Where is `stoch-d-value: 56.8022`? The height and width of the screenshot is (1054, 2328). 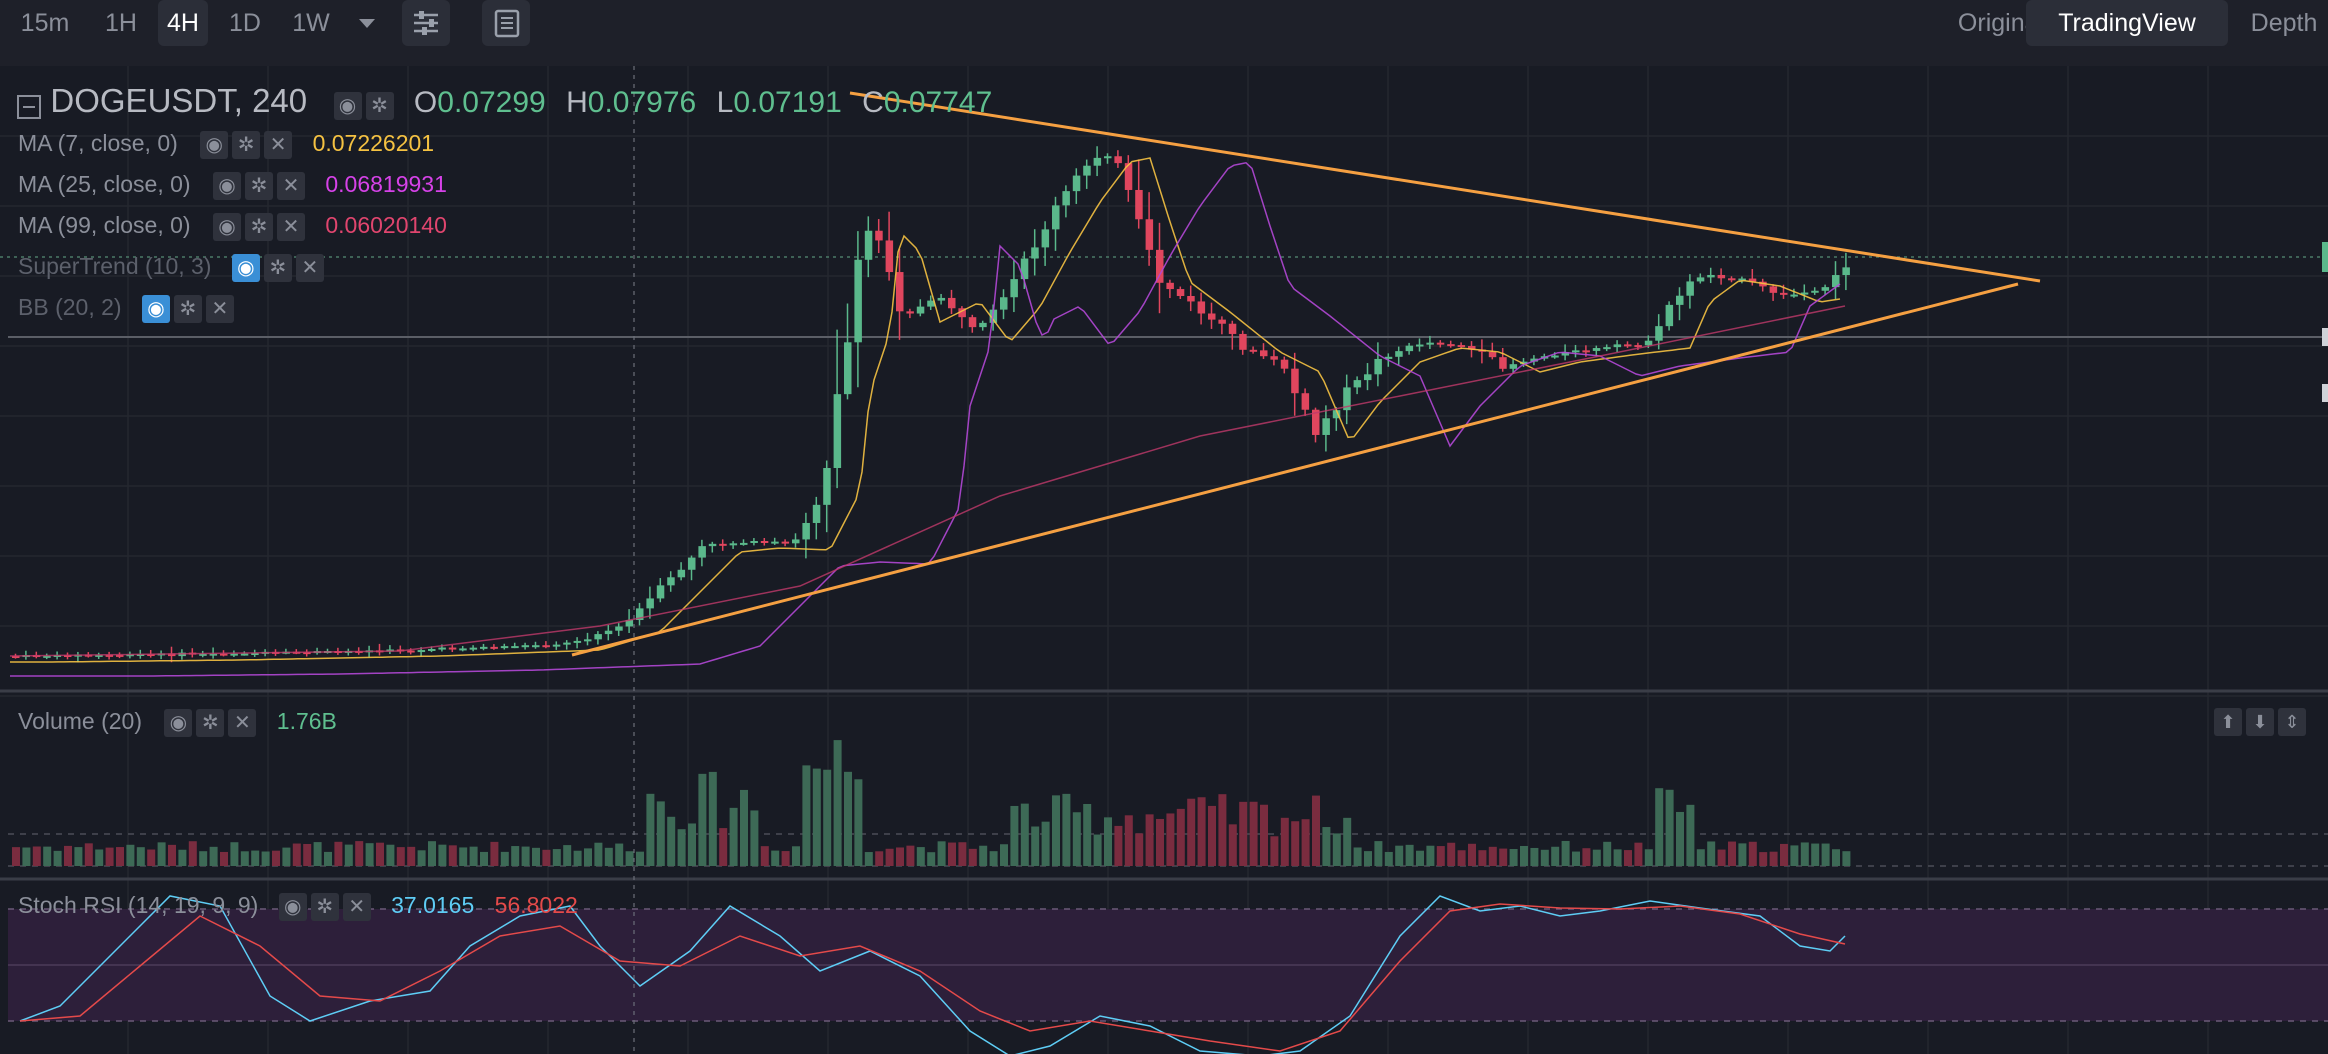 stoch-d-value: 56.8022 is located at coordinates (536, 905).